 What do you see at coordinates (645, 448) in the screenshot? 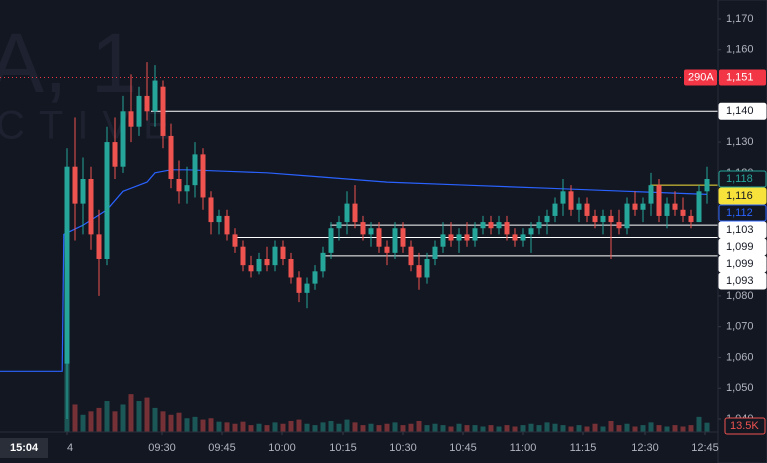
I see `x-tick-label: 12:30` at bounding box center [645, 448].